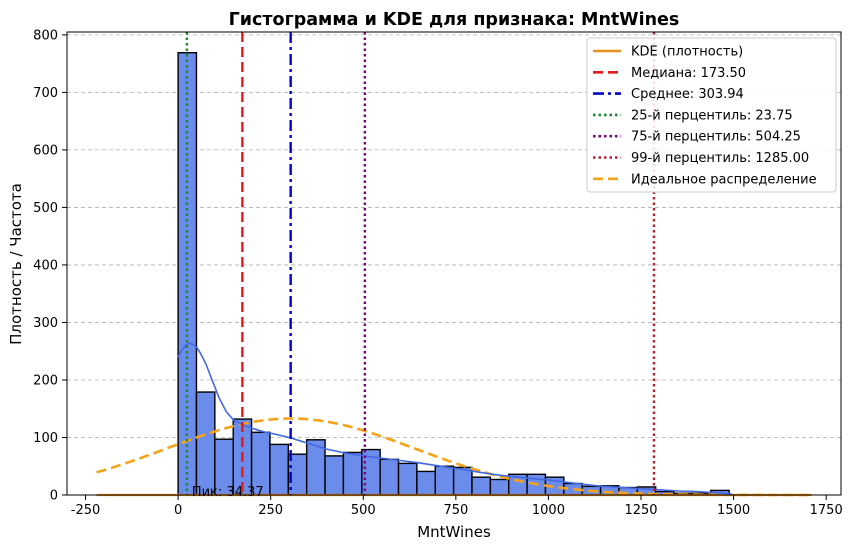 Image resolution: width=851 pixels, height=549 pixels. Describe the element at coordinates (45, 380) in the screenshot. I see `y-tick-label: 200` at that location.